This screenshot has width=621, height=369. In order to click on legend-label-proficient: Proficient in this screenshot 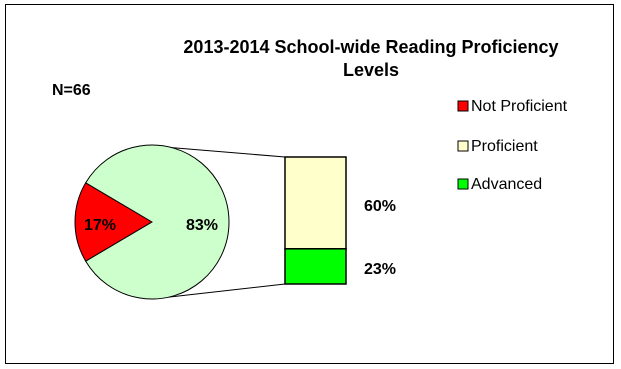, I will do `click(504, 146)`.